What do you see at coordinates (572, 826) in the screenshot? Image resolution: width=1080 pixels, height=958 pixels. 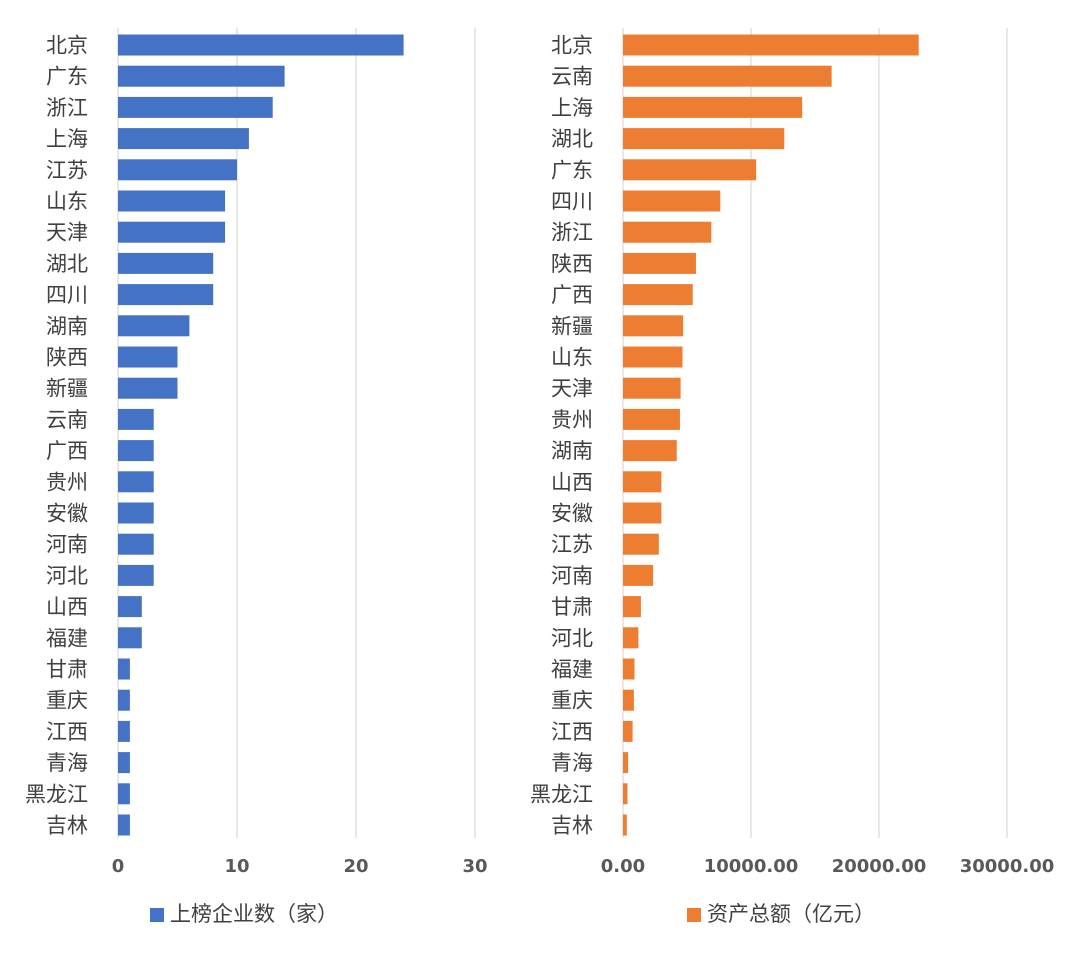 I see `category-label: 吉林` at bounding box center [572, 826].